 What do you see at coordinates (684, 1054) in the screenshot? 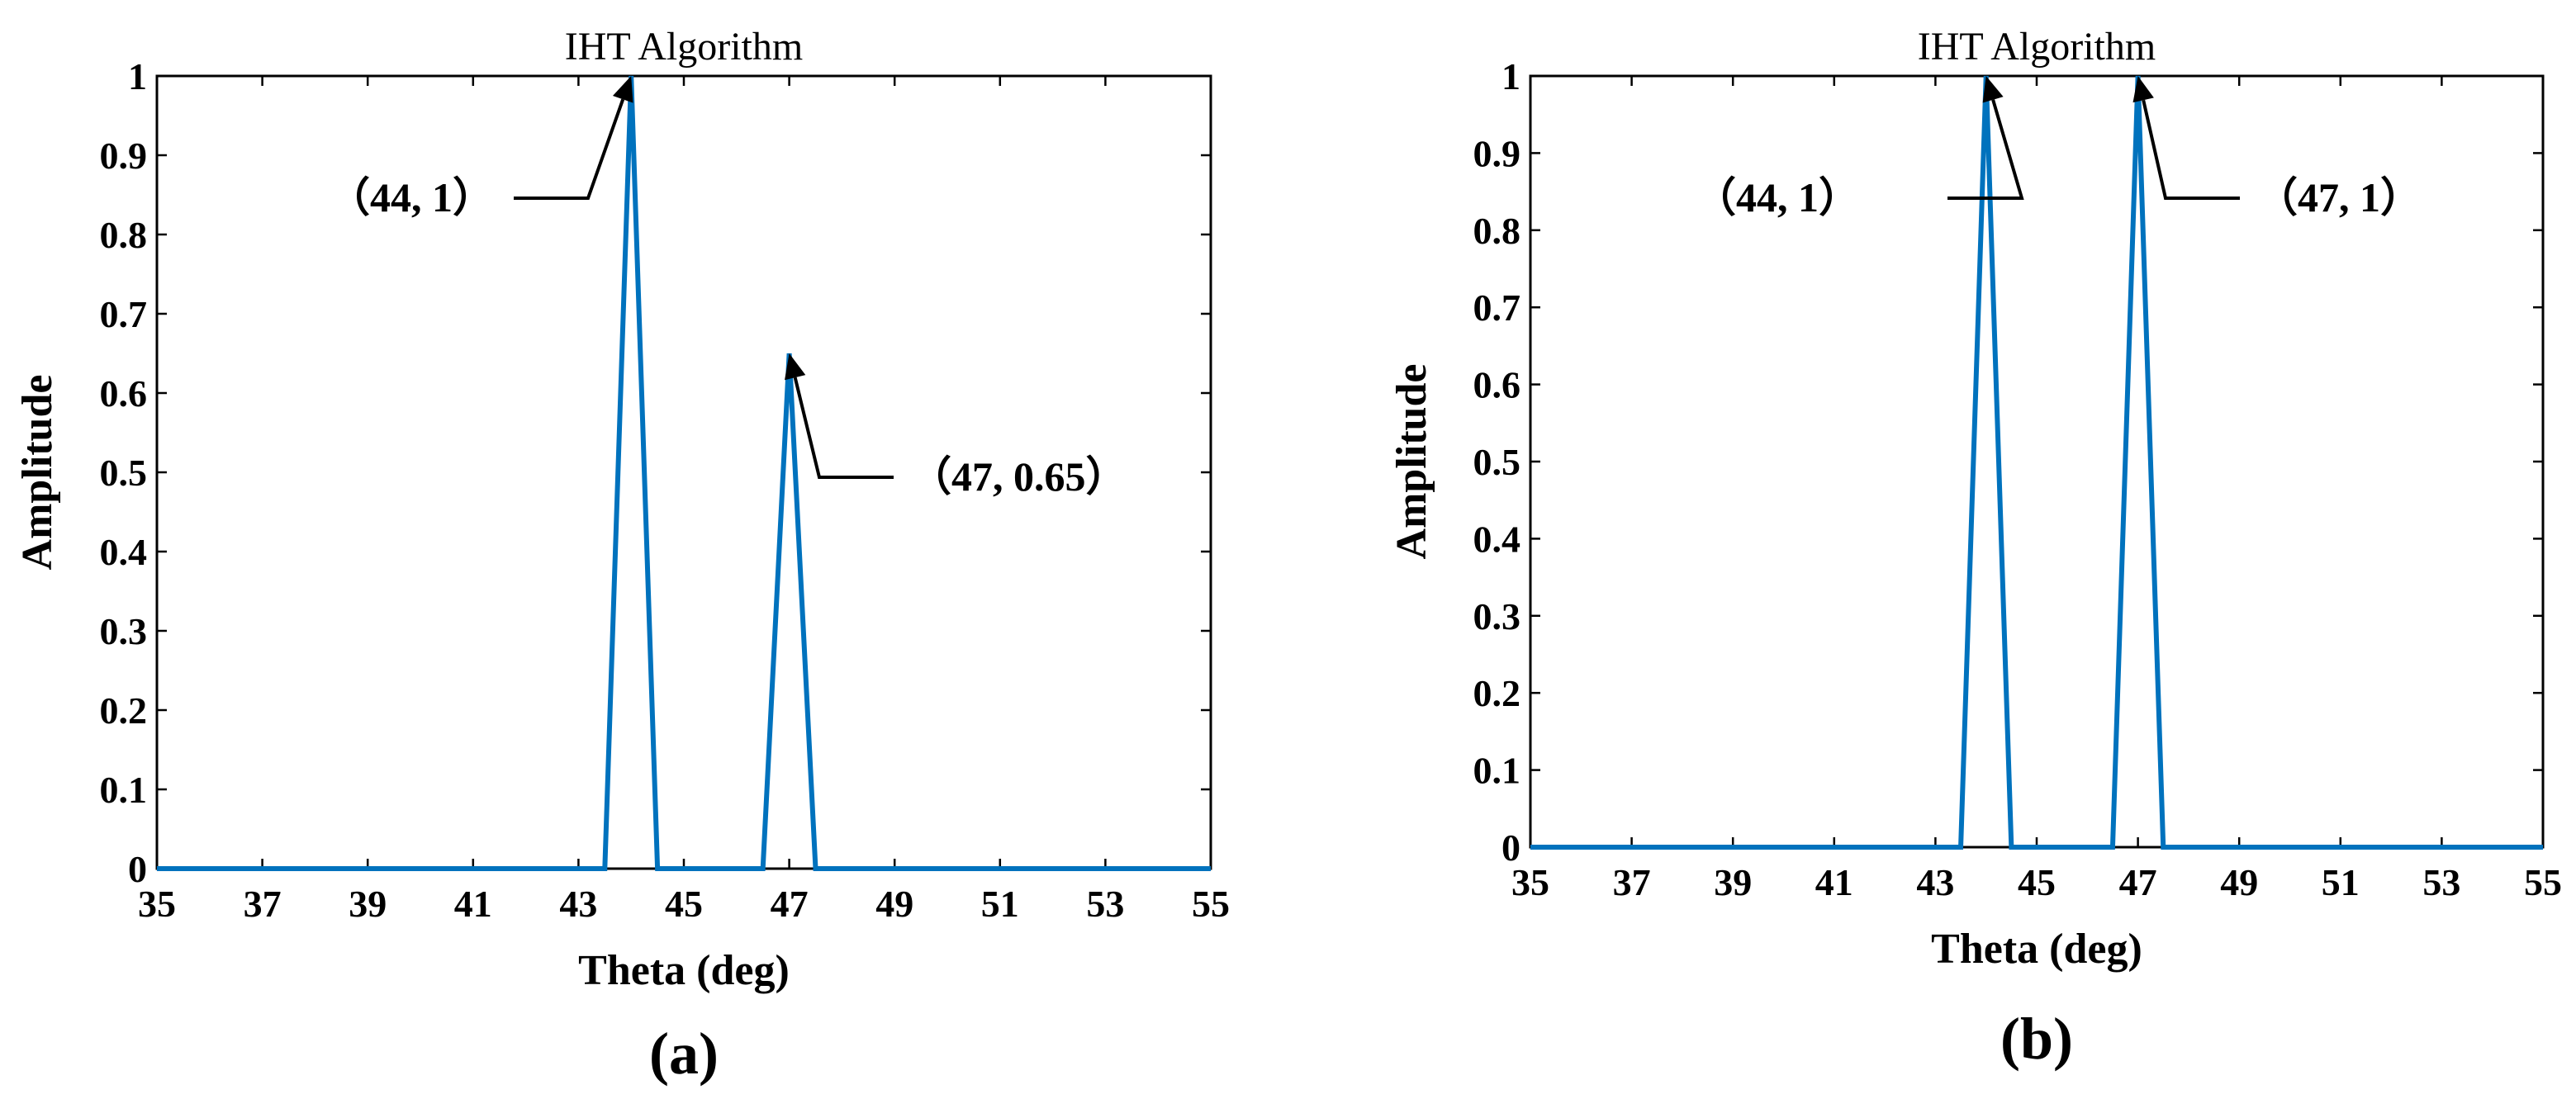
I see `panel-label: (a)` at bounding box center [684, 1054].